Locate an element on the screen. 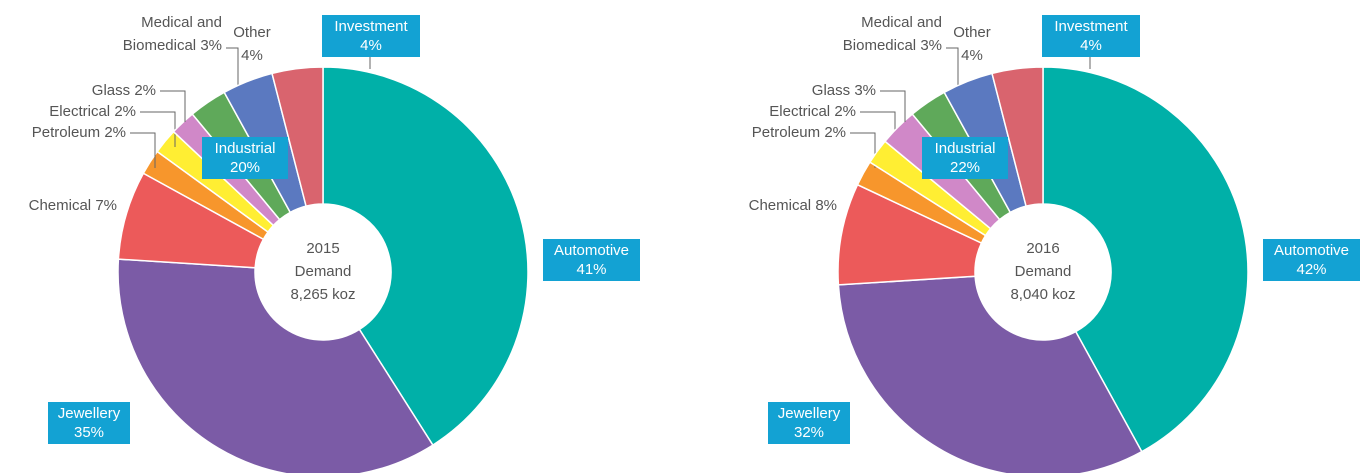 The height and width of the screenshot is (473, 1362). center-text: 8,265 koz is located at coordinates (322, 294).